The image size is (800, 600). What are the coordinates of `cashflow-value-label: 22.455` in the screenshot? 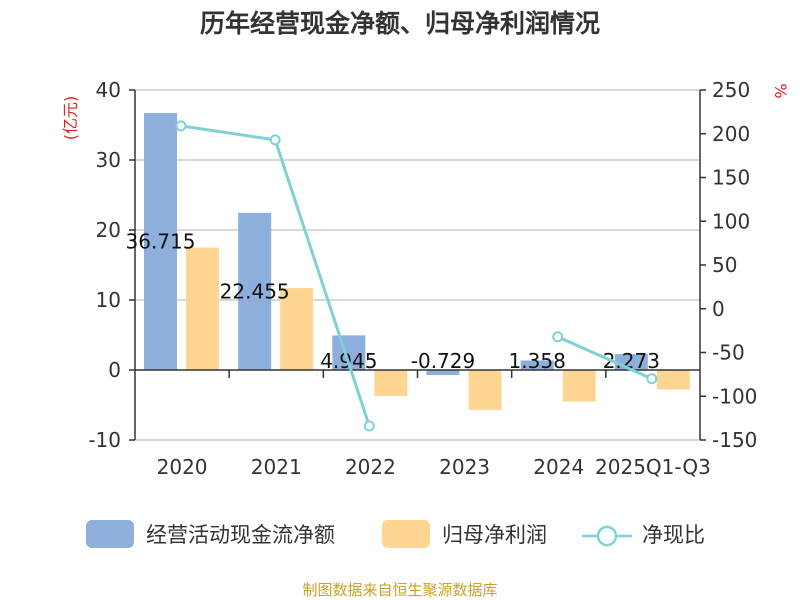 It's located at (255, 291).